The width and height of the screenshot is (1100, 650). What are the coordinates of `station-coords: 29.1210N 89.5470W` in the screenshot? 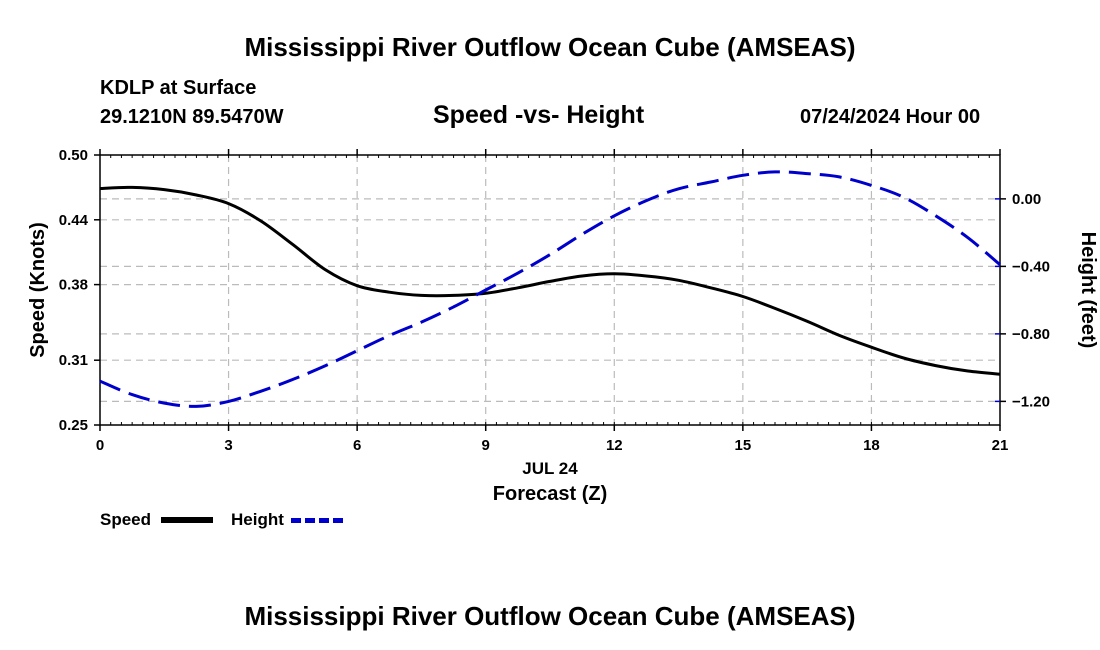 It's located at (192, 117).